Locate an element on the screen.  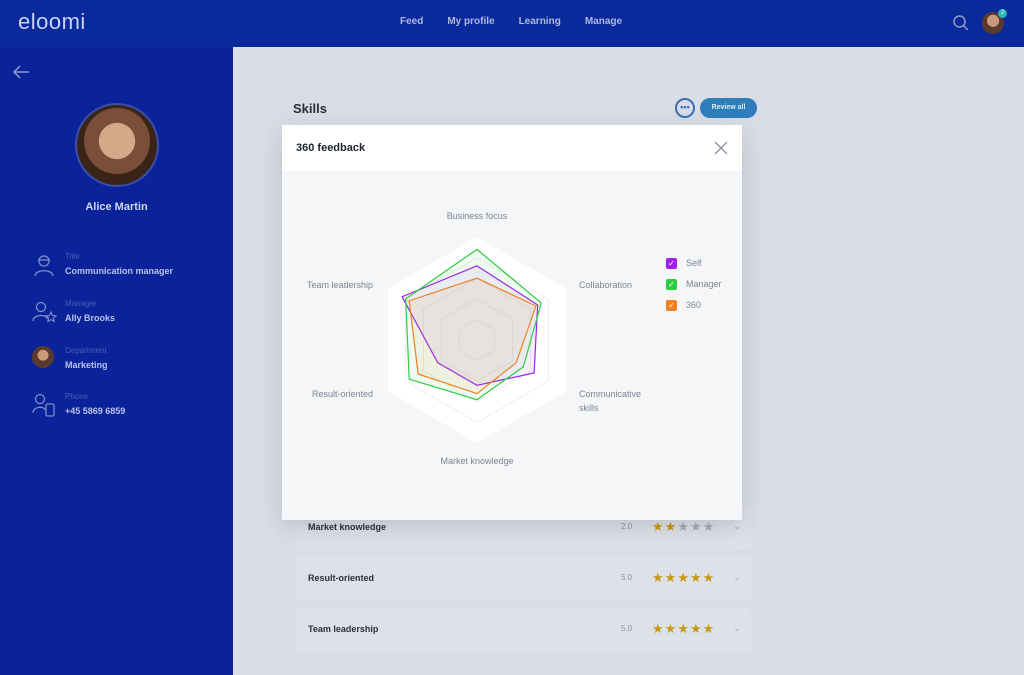
info-label: Title is located at coordinates (72, 256).